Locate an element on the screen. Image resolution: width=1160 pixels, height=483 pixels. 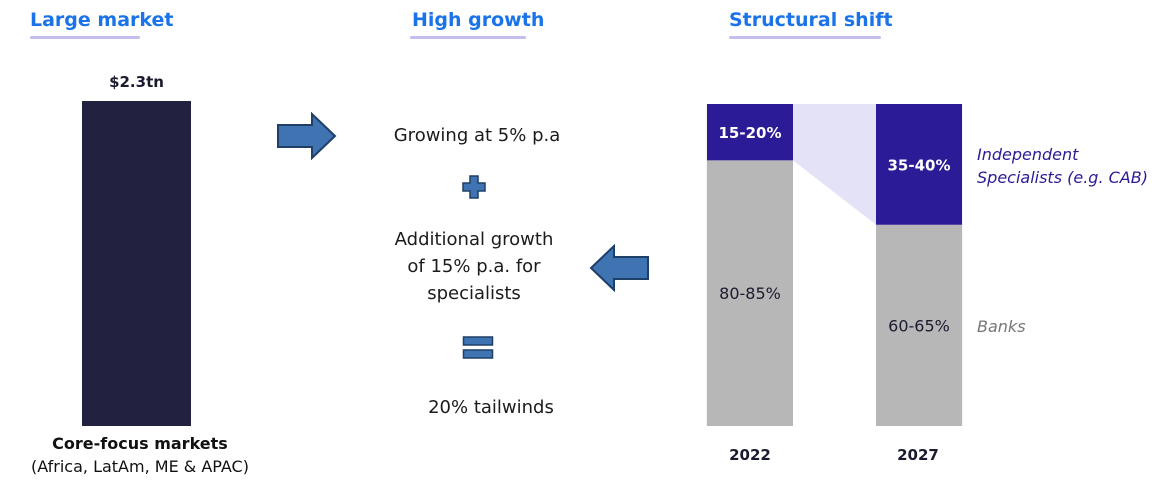
growth-base-rate: Growing at 5% p.a is located at coordinates (477, 135).